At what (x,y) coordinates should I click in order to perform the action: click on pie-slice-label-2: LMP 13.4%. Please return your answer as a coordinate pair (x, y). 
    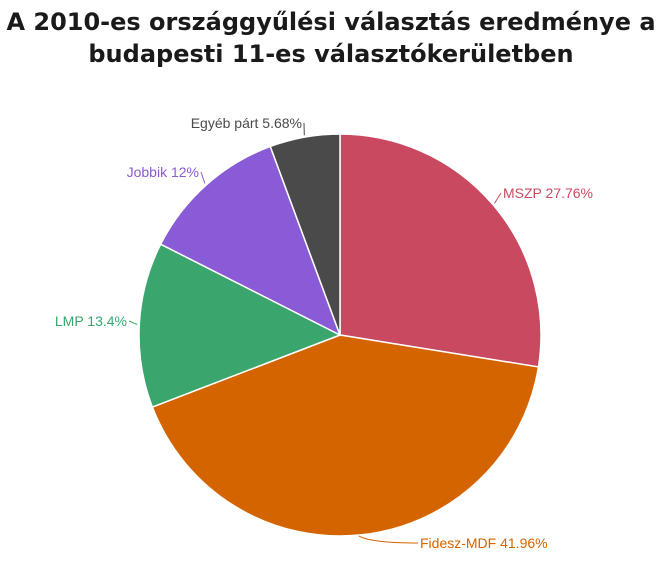
    Looking at the image, I should click on (91, 321).